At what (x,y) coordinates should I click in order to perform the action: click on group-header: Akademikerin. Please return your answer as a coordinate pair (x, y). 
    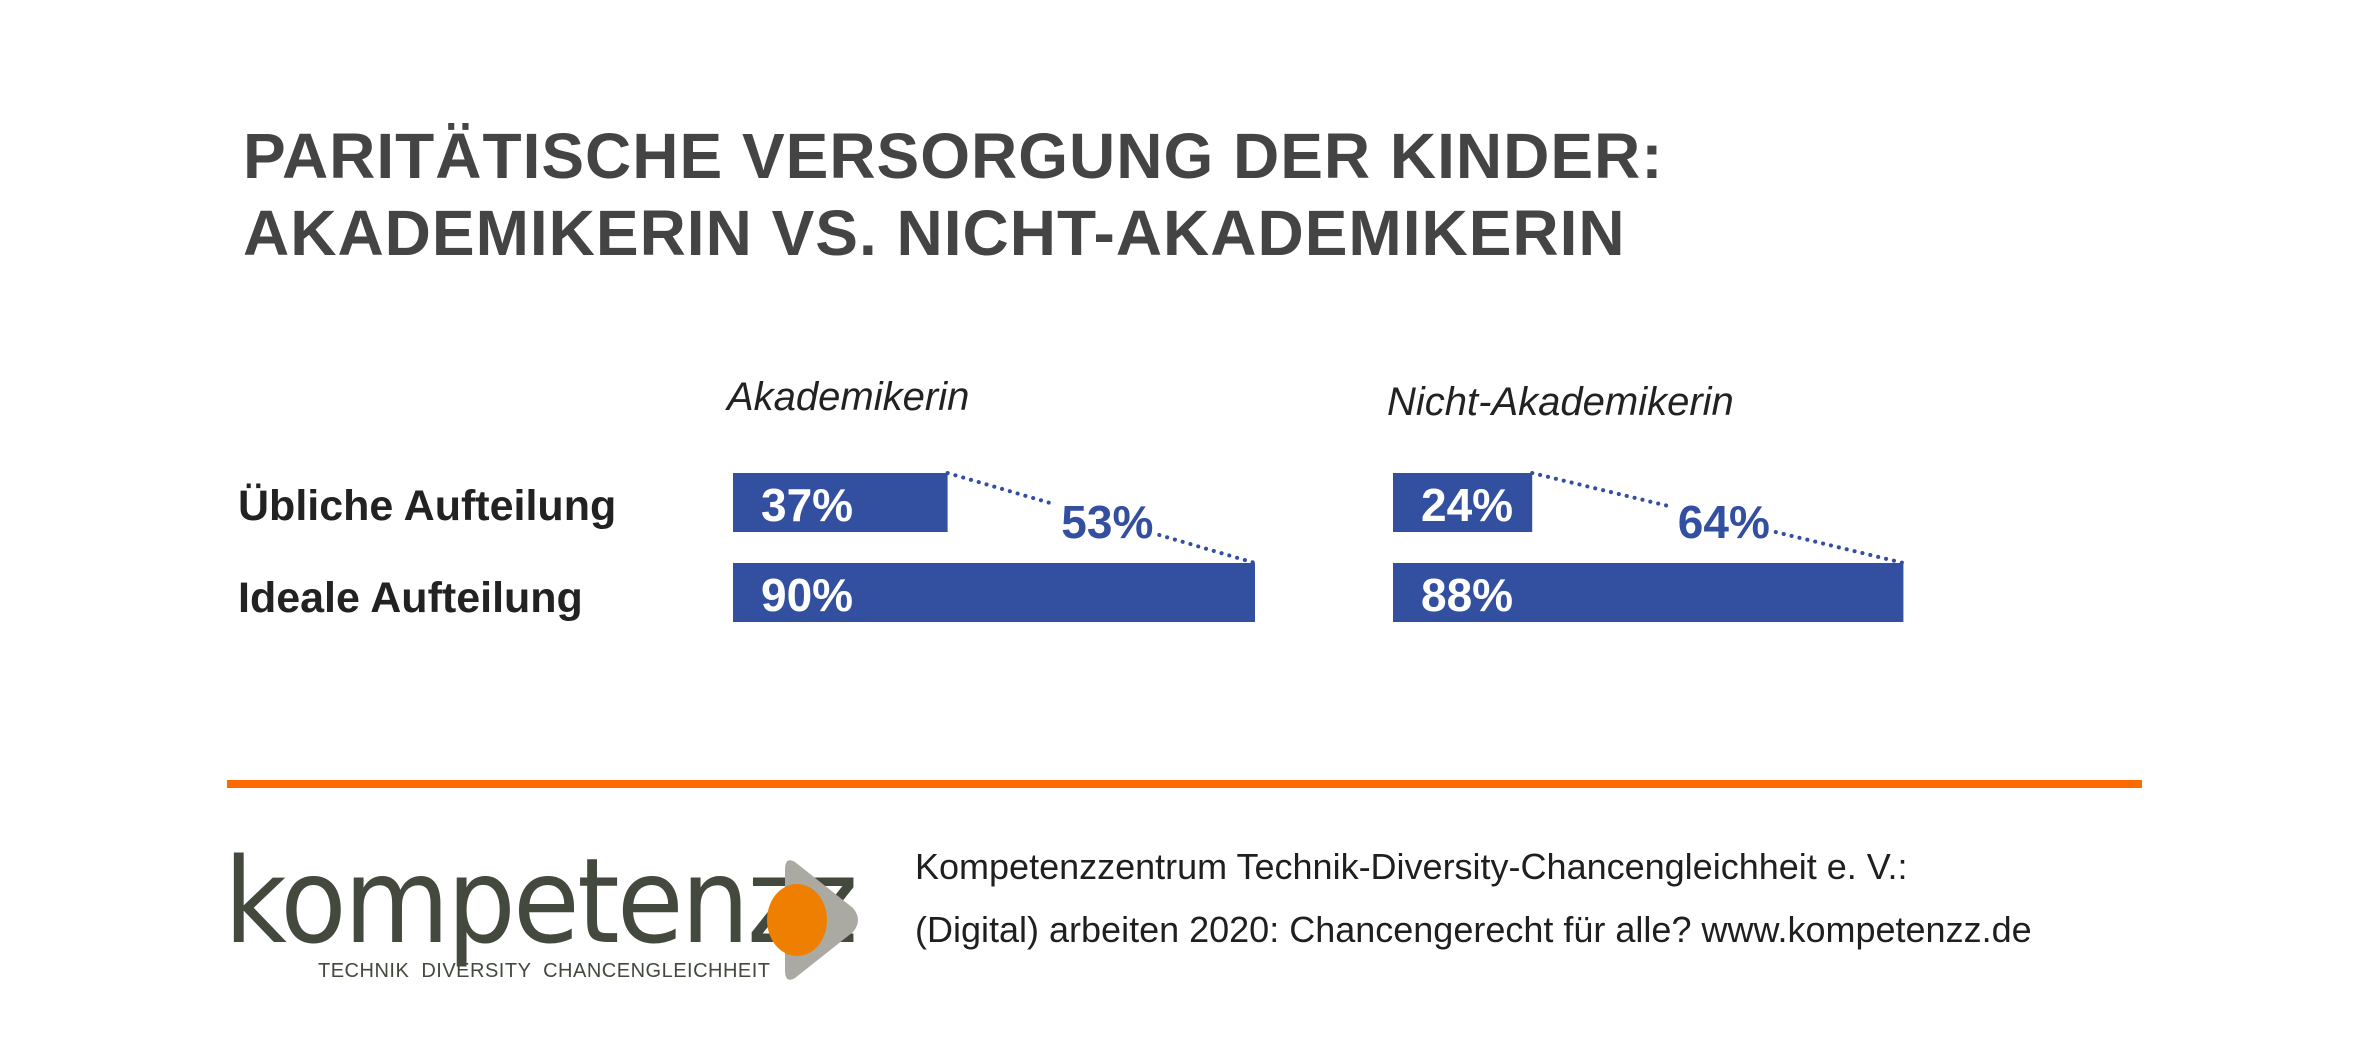
    Looking at the image, I should click on (847, 397).